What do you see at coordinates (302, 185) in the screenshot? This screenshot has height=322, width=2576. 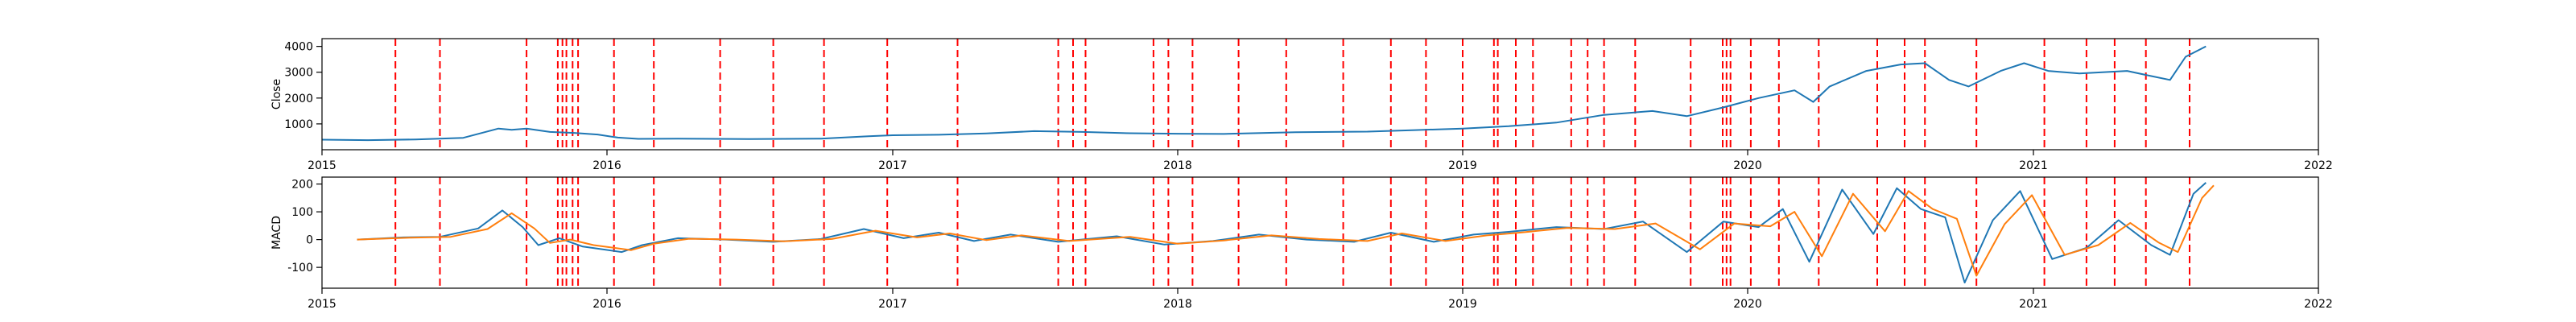 I see `y-tick-label: 200` at bounding box center [302, 185].